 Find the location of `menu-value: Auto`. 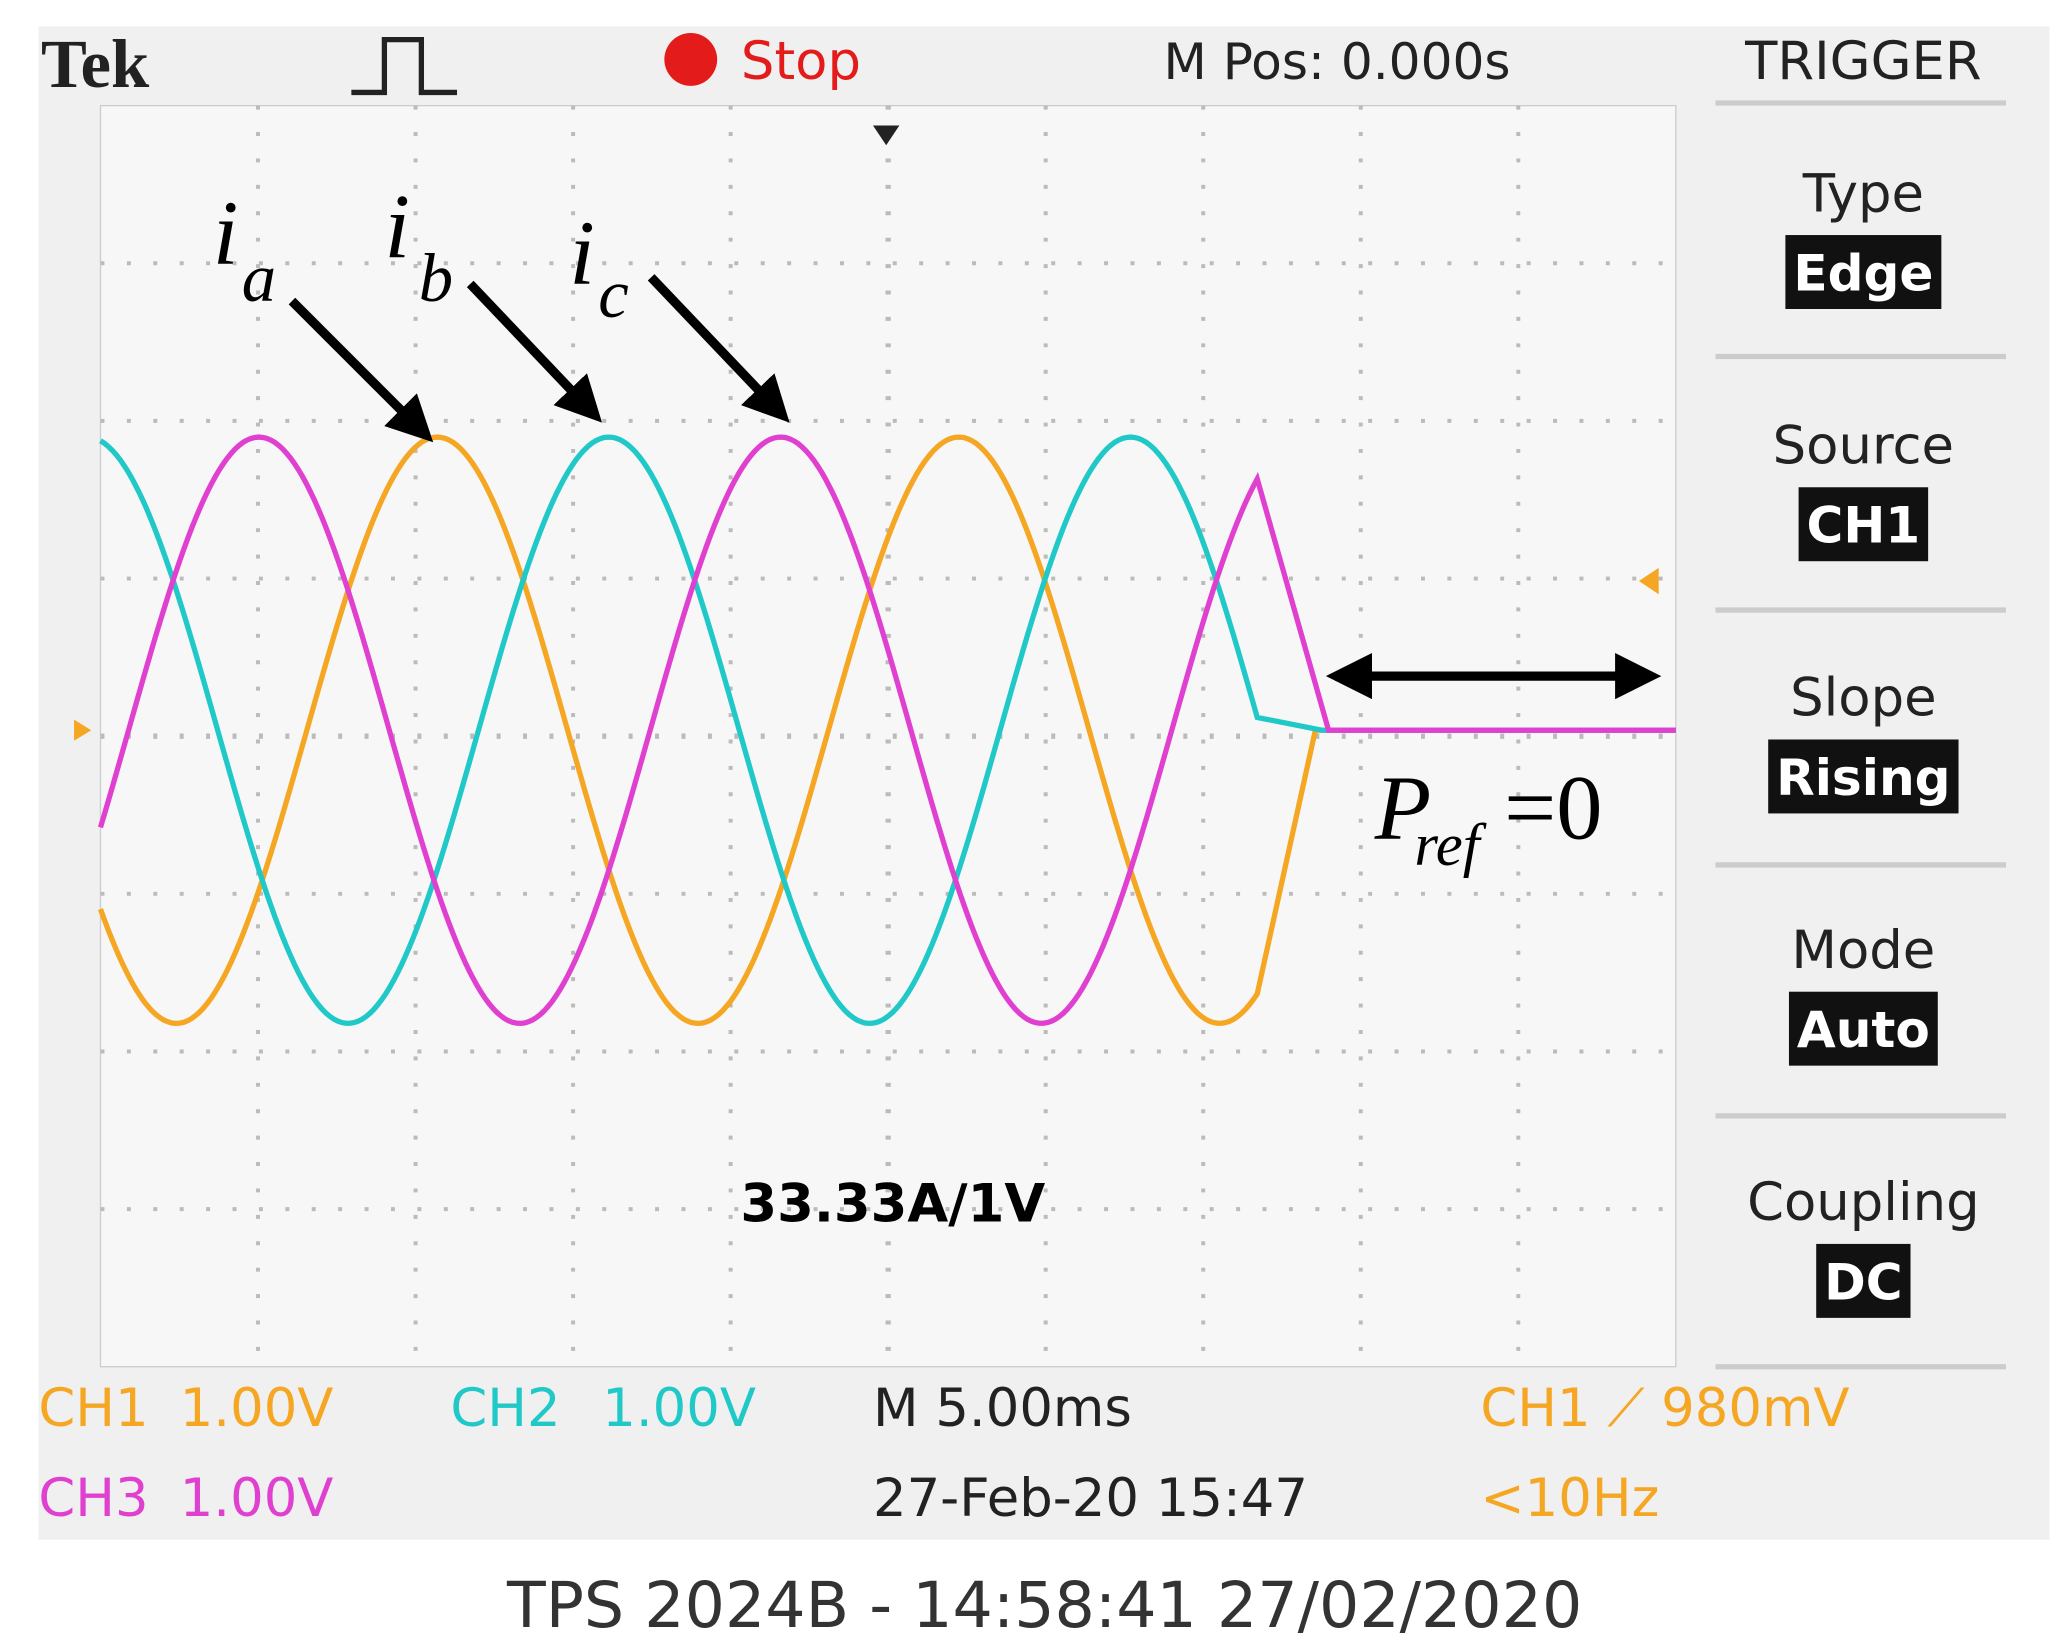

menu-value: Auto is located at coordinates (1863, 1029).